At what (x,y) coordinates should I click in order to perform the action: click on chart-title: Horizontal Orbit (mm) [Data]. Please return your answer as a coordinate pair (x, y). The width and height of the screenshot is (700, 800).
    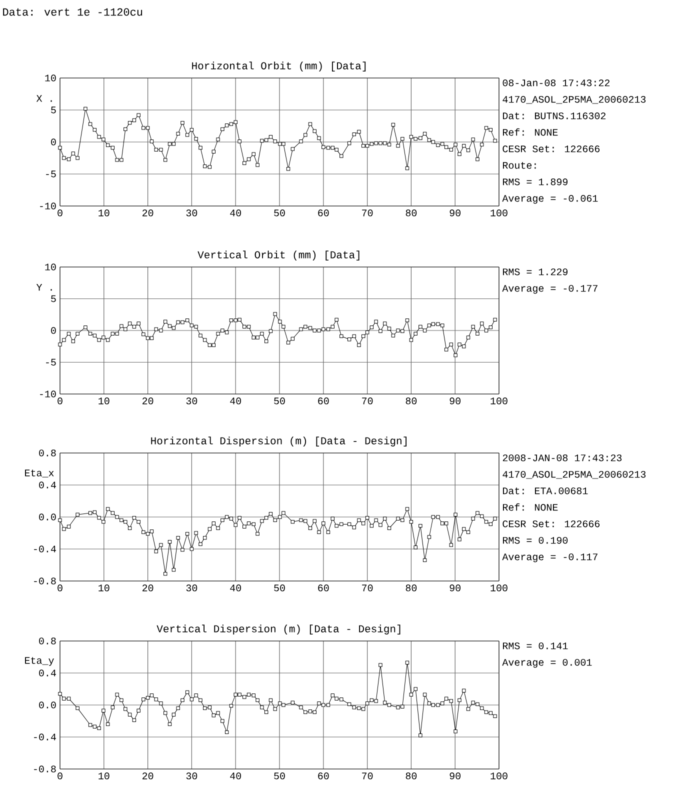
    Looking at the image, I should click on (279, 67).